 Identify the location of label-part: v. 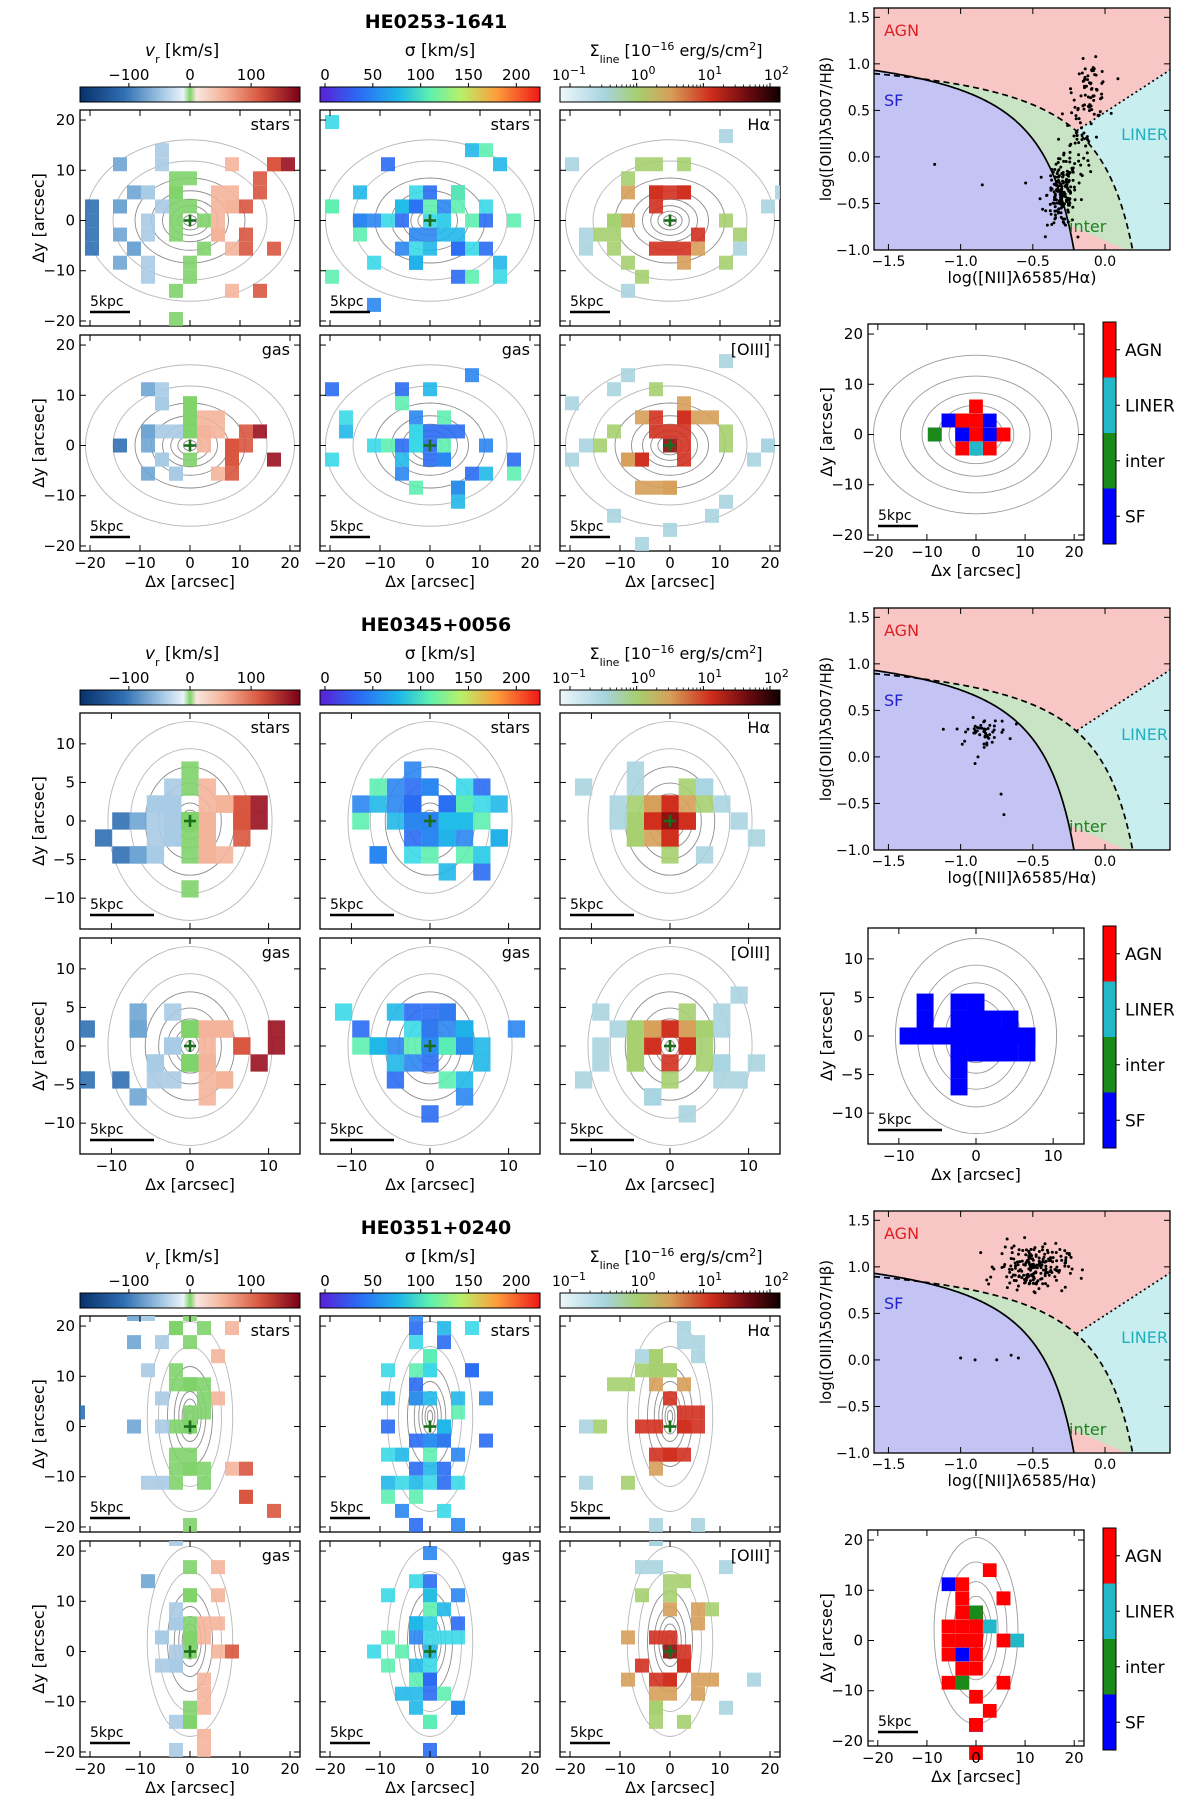
(150, 1257).